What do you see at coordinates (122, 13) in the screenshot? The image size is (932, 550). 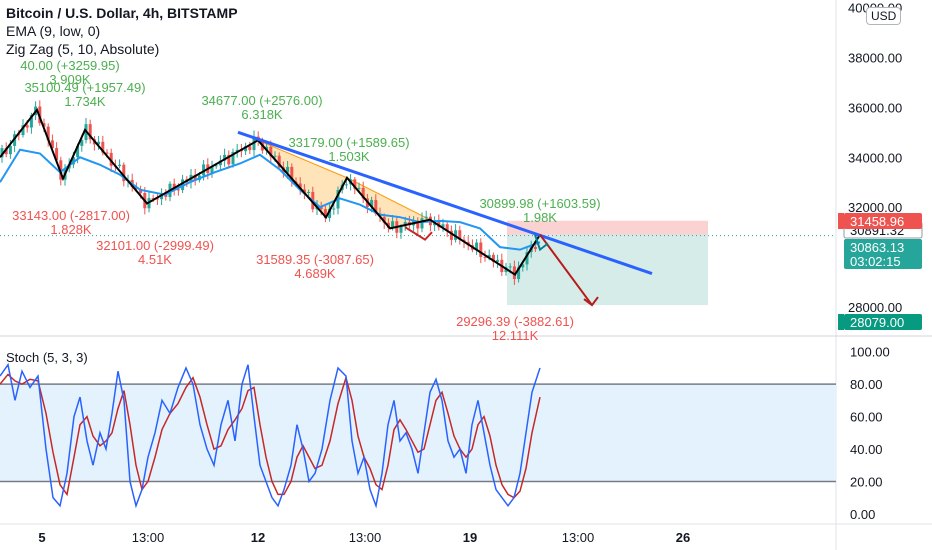 I see `symbol-title: Bitcoin / U.S. Dollar, 4h, BITSTAMP` at bounding box center [122, 13].